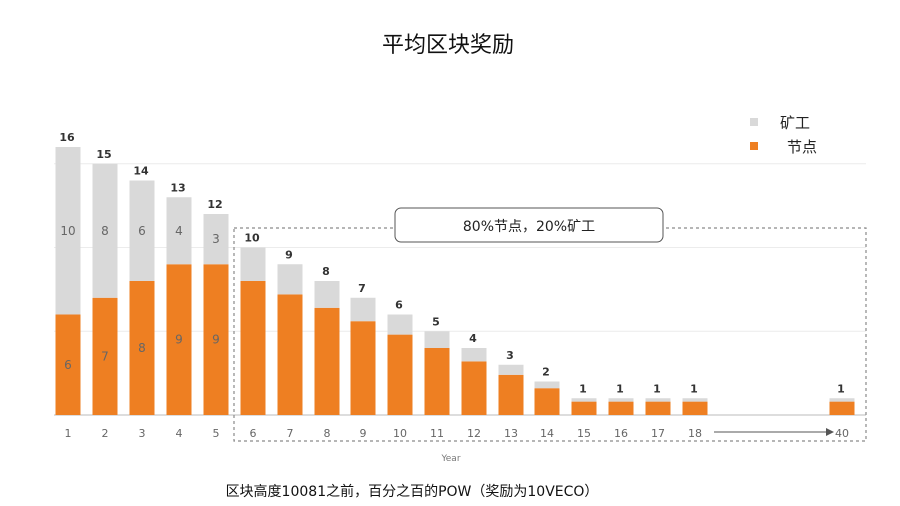  What do you see at coordinates (179, 433) in the screenshot?
I see `x-tick-4: 4` at bounding box center [179, 433].